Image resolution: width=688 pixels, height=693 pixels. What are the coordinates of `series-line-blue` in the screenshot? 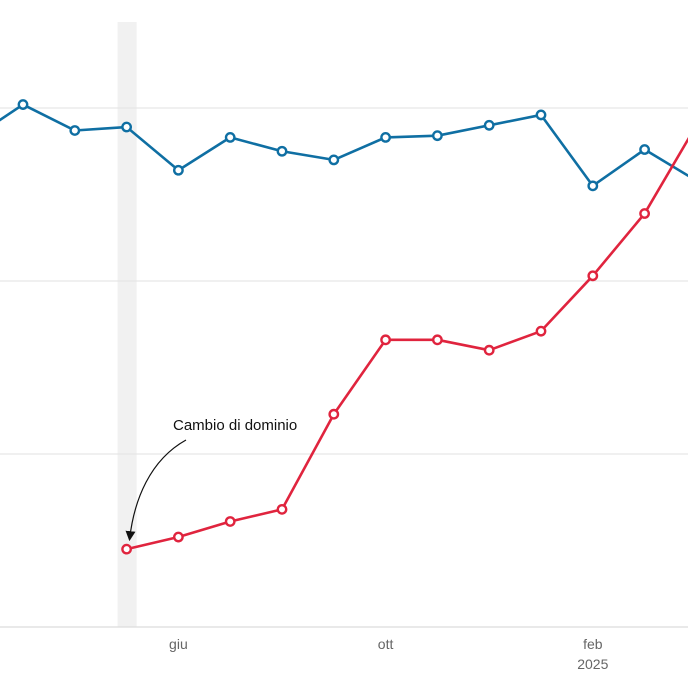 It's located at (344, 145).